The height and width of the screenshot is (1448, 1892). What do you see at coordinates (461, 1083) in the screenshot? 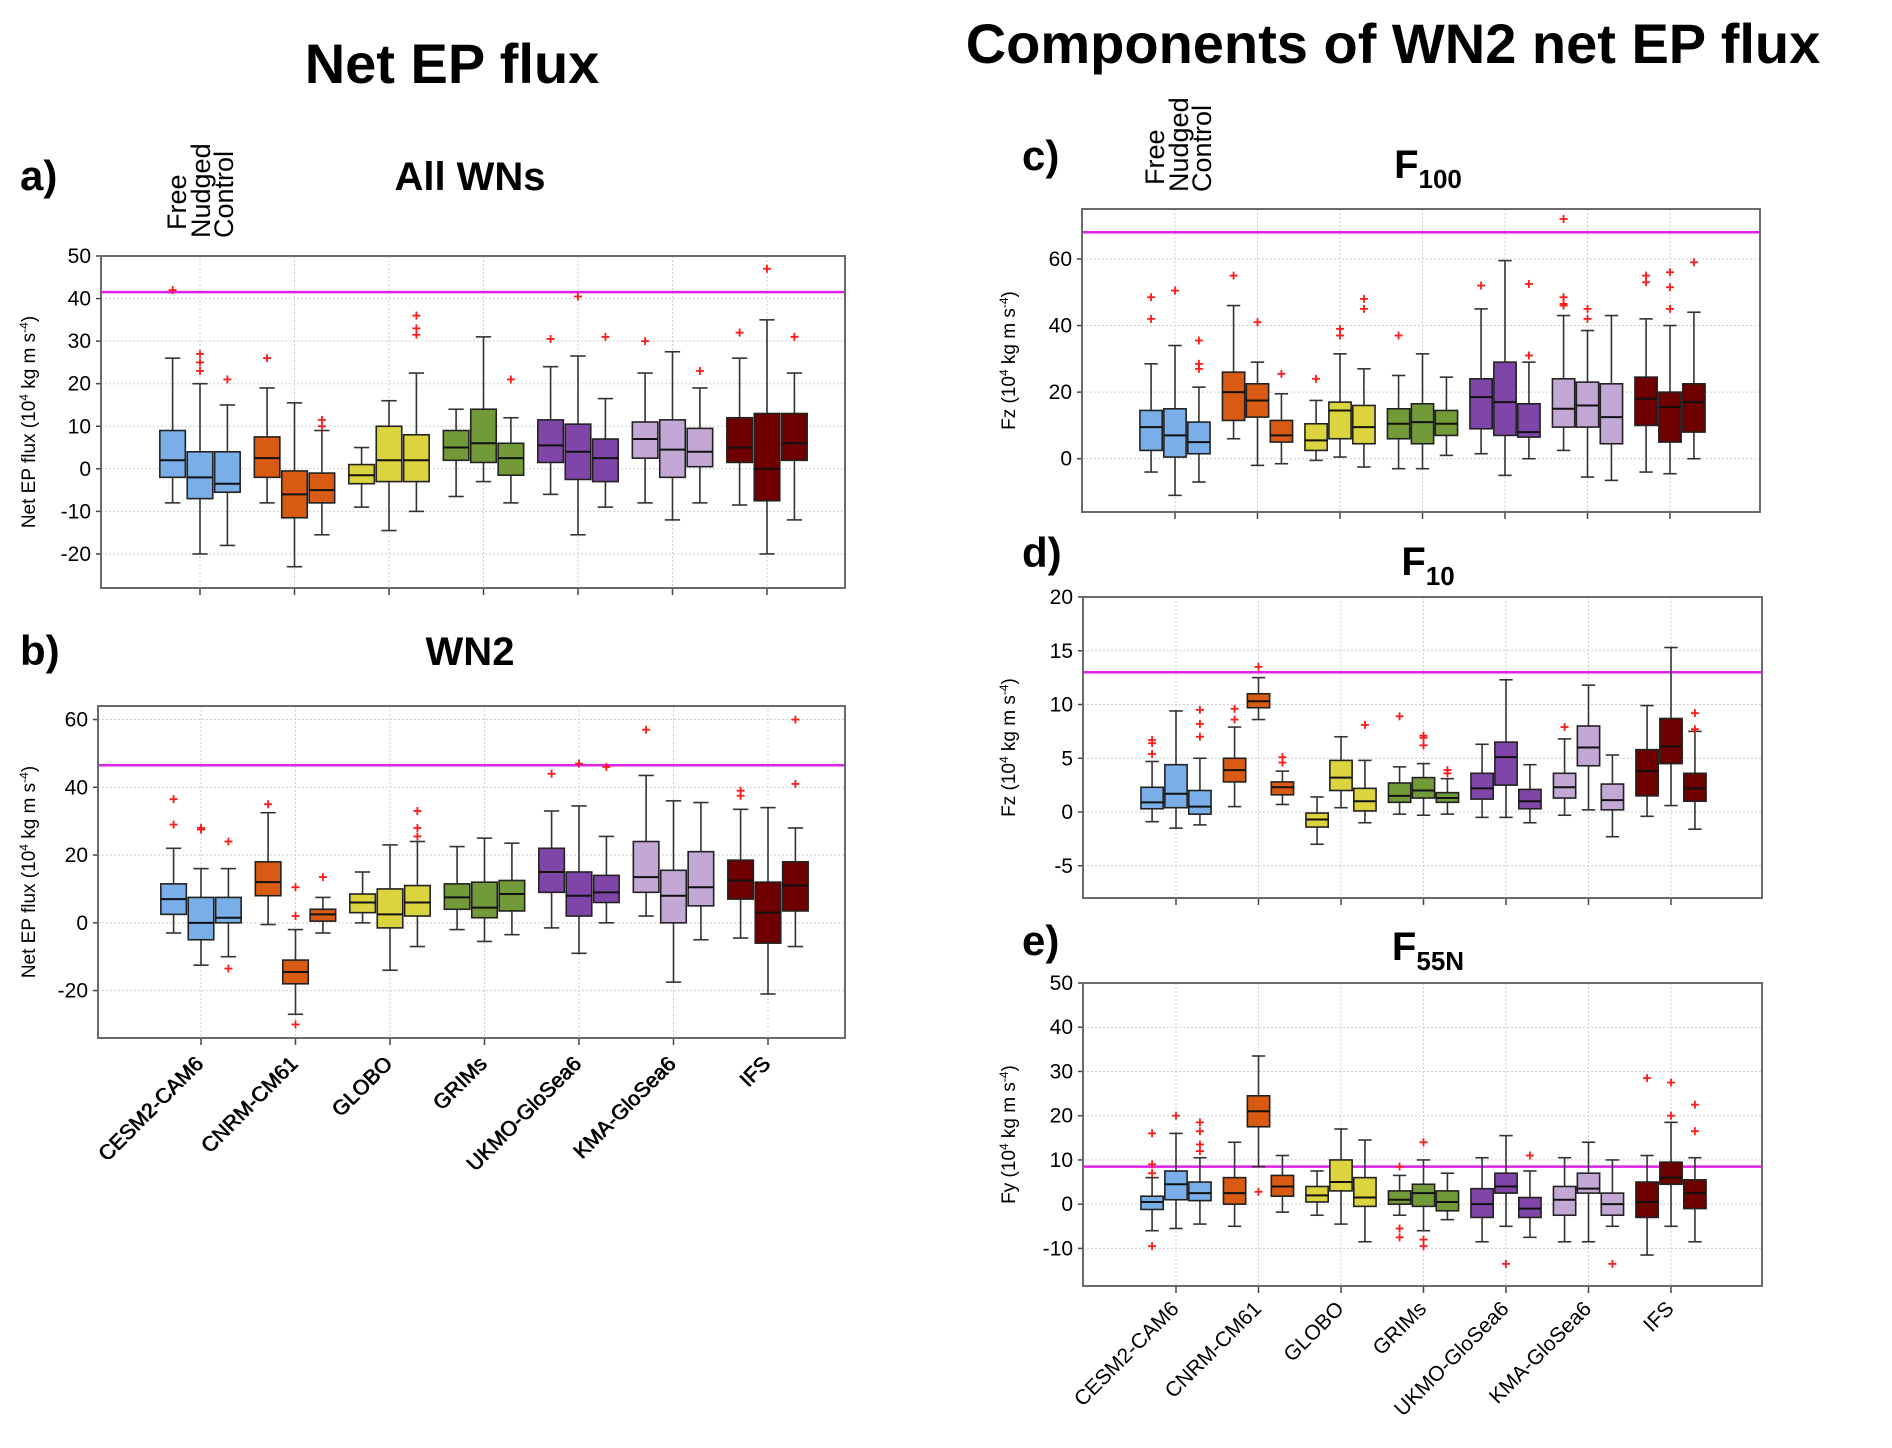
I see `x-category-label: GRIMs` at bounding box center [461, 1083].